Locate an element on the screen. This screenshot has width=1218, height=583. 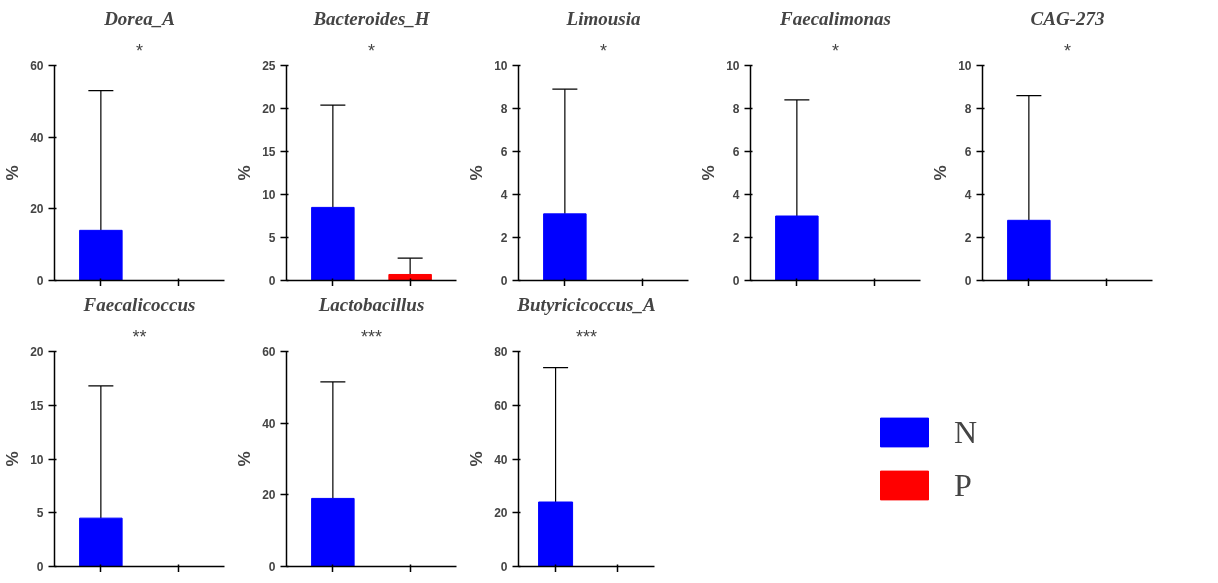
chart-title: Limousia is located at coordinates (603, 18).